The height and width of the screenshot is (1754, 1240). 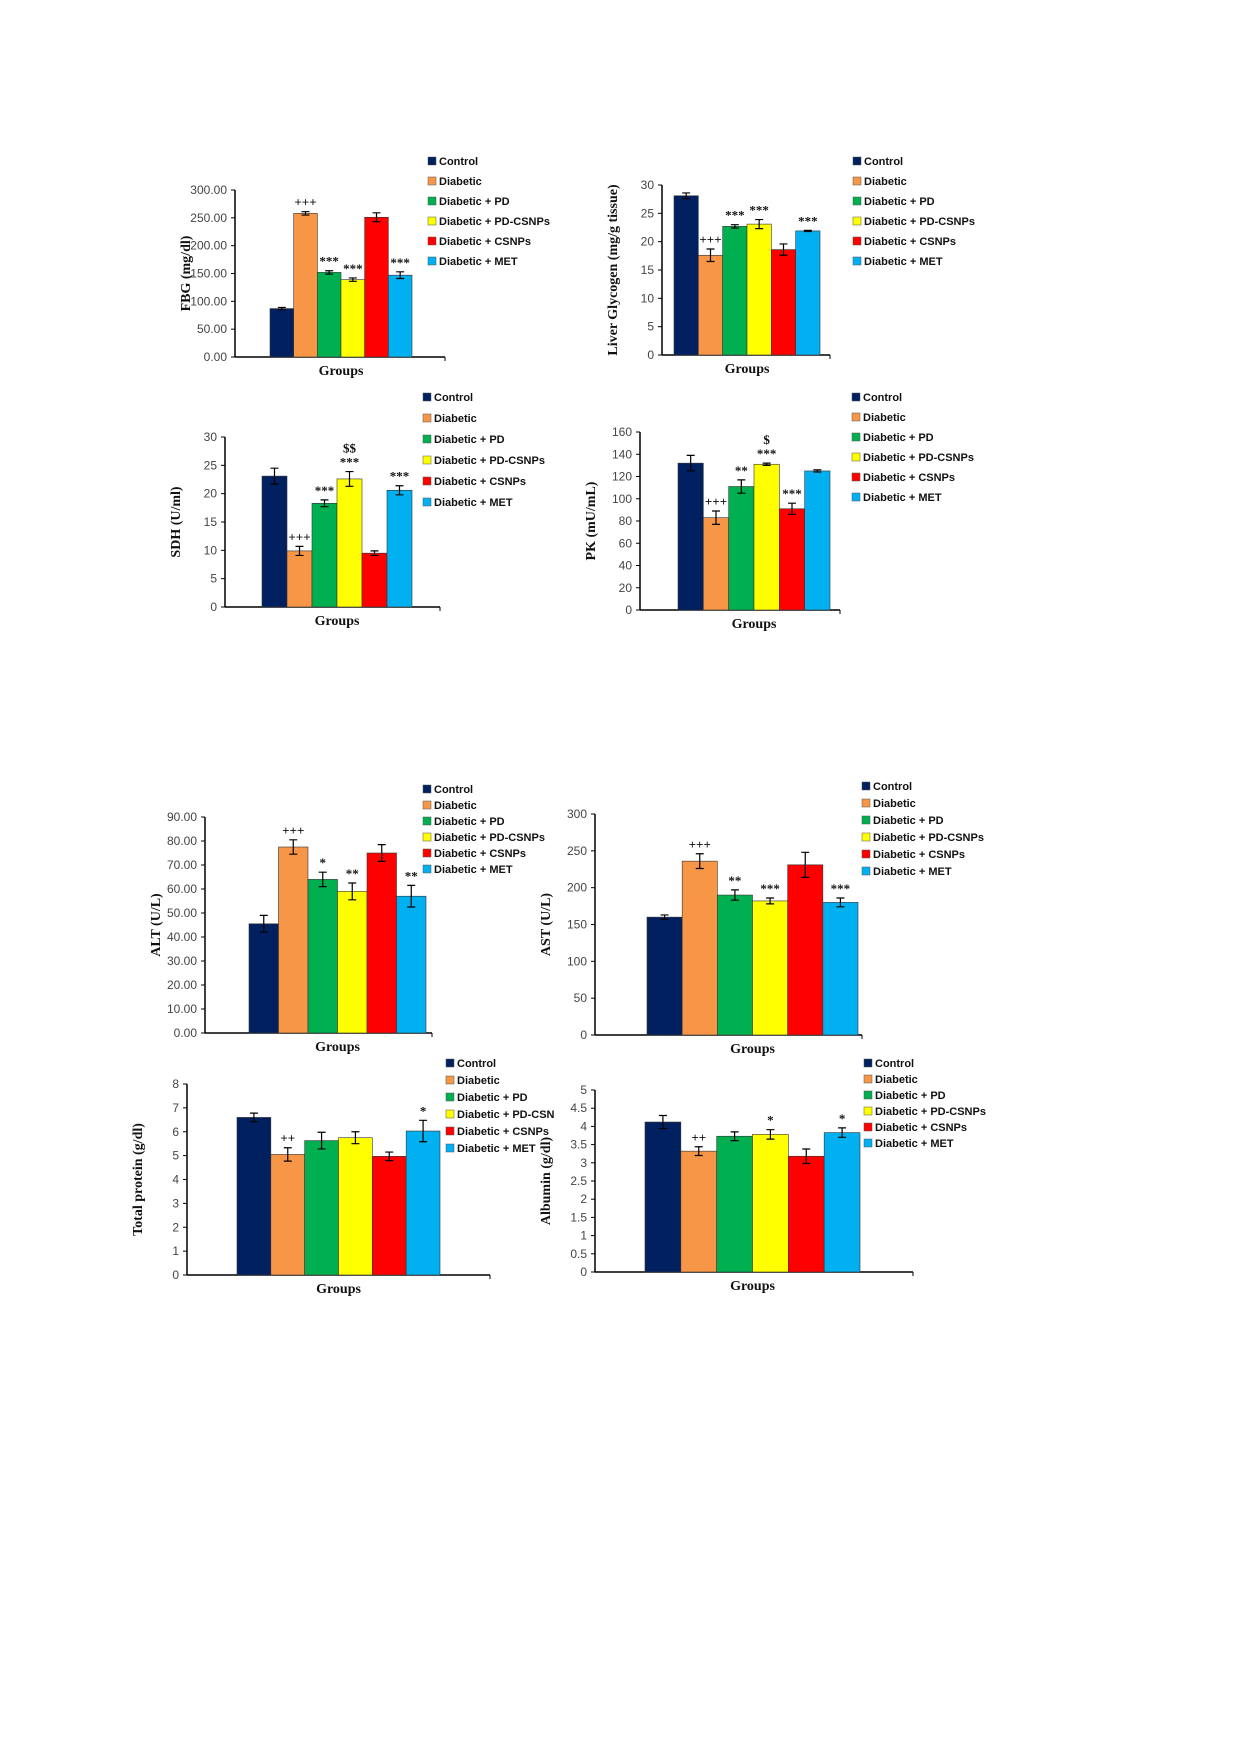 I want to click on y-tick-label: 4, so click(x=583, y=1126).